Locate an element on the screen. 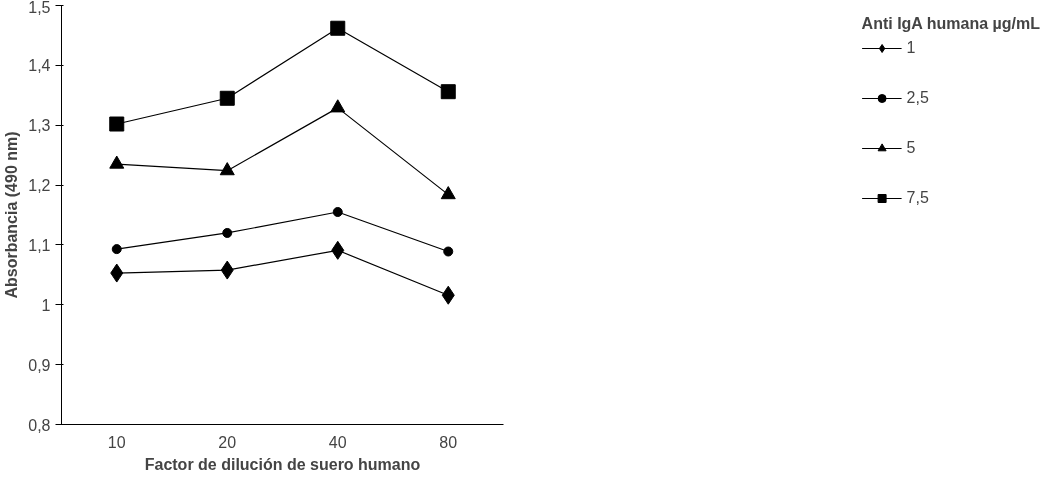  x-axis-title: Factor de dilución de suero humano is located at coordinates (282, 464).